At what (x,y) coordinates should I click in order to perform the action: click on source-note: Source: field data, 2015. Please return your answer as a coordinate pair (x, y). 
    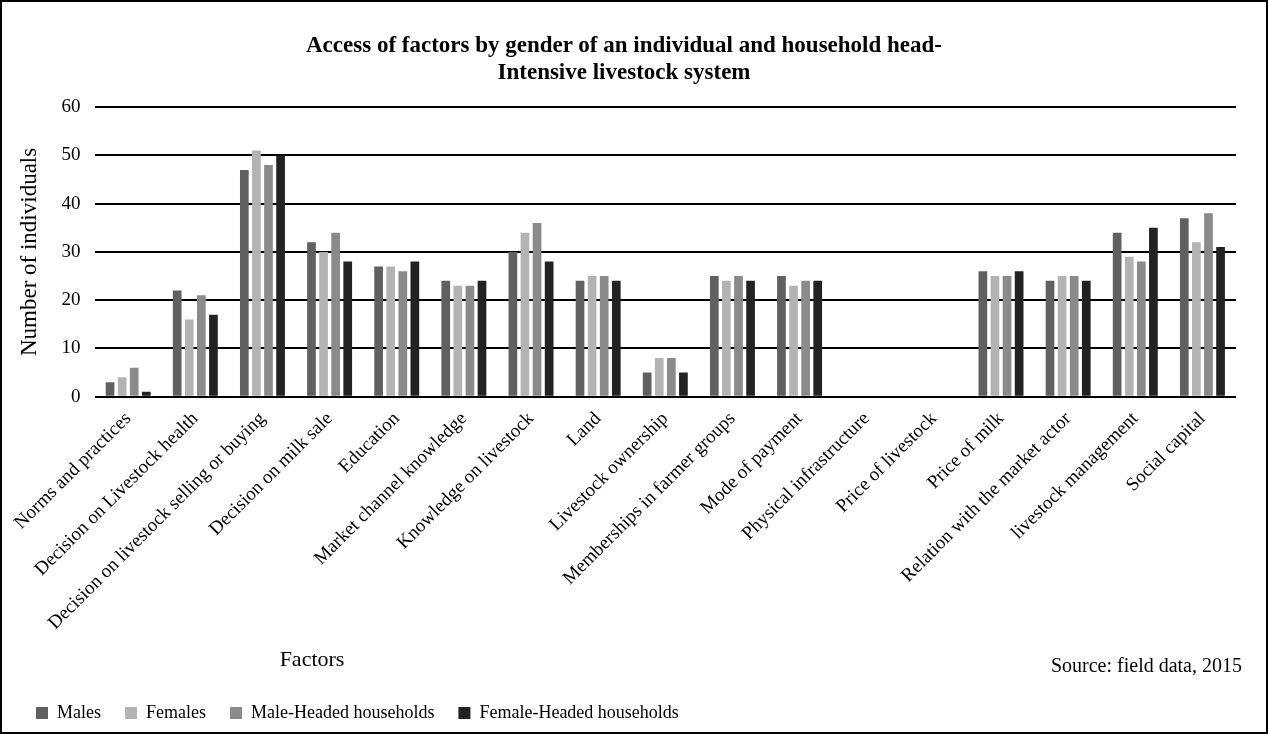
    Looking at the image, I should click on (1146, 665).